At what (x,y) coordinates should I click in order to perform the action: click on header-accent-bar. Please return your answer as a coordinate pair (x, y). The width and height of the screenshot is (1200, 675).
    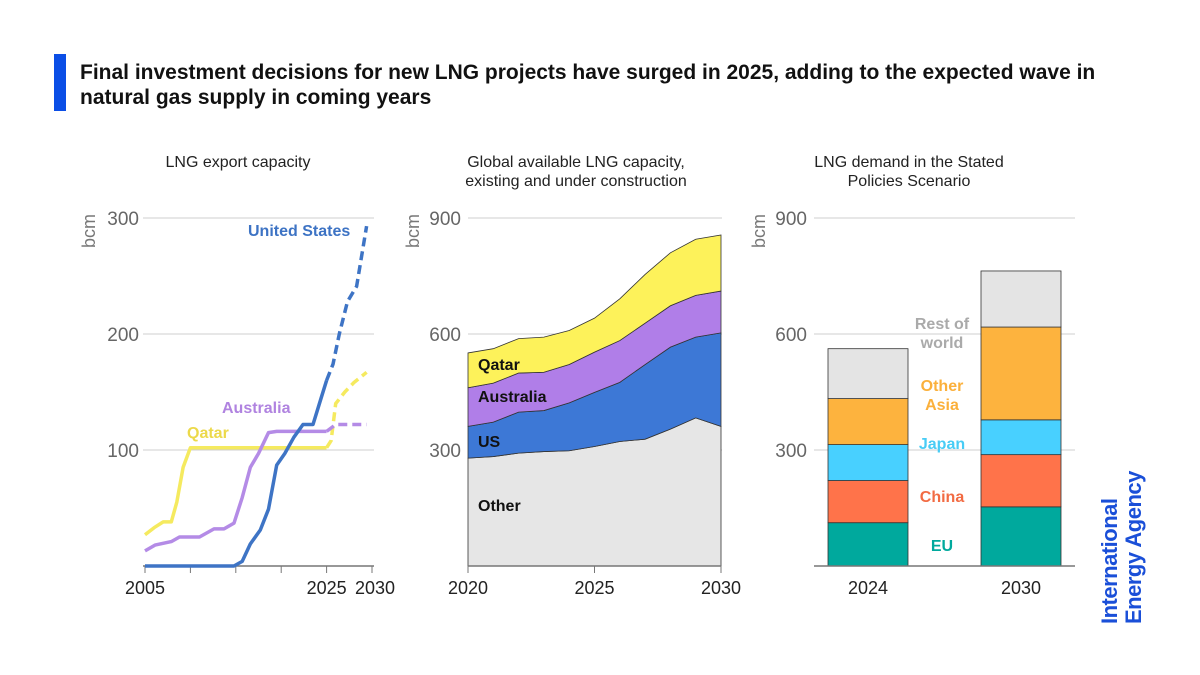
    Looking at the image, I should click on (60, 82).